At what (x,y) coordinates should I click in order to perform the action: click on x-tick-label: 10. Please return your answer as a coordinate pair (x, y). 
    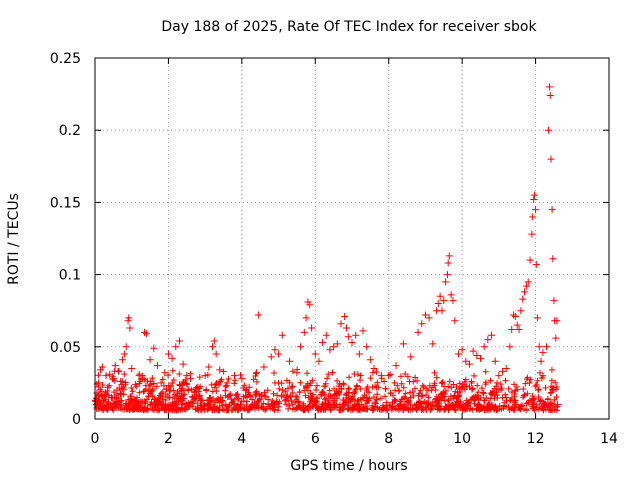
    Looking at the image, I should click on (462, 439).